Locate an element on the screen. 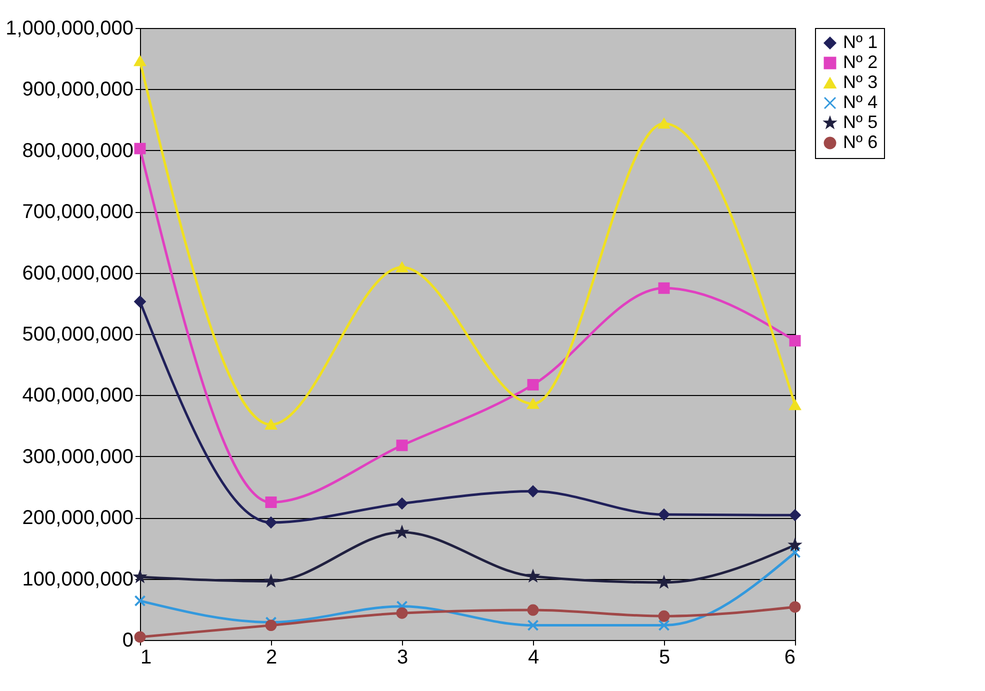 This screenshot has height=691, width=985. y-tick-label: 100,000,000 is located at coordinates (78, 579).